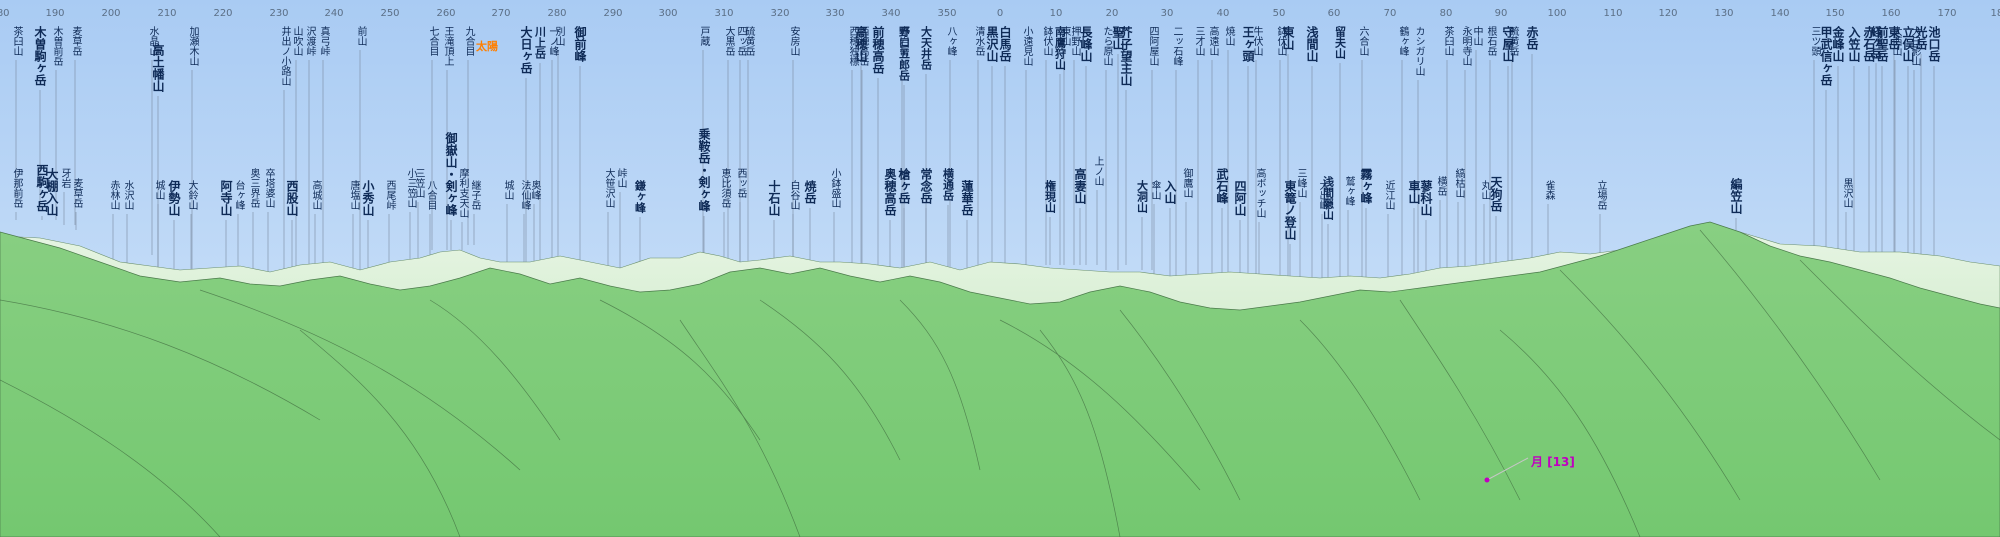  What do you see at coordinates (353, 195) in the screenshot?
I see `peak-label: 唐塩山` at bounding box center [353, 195].